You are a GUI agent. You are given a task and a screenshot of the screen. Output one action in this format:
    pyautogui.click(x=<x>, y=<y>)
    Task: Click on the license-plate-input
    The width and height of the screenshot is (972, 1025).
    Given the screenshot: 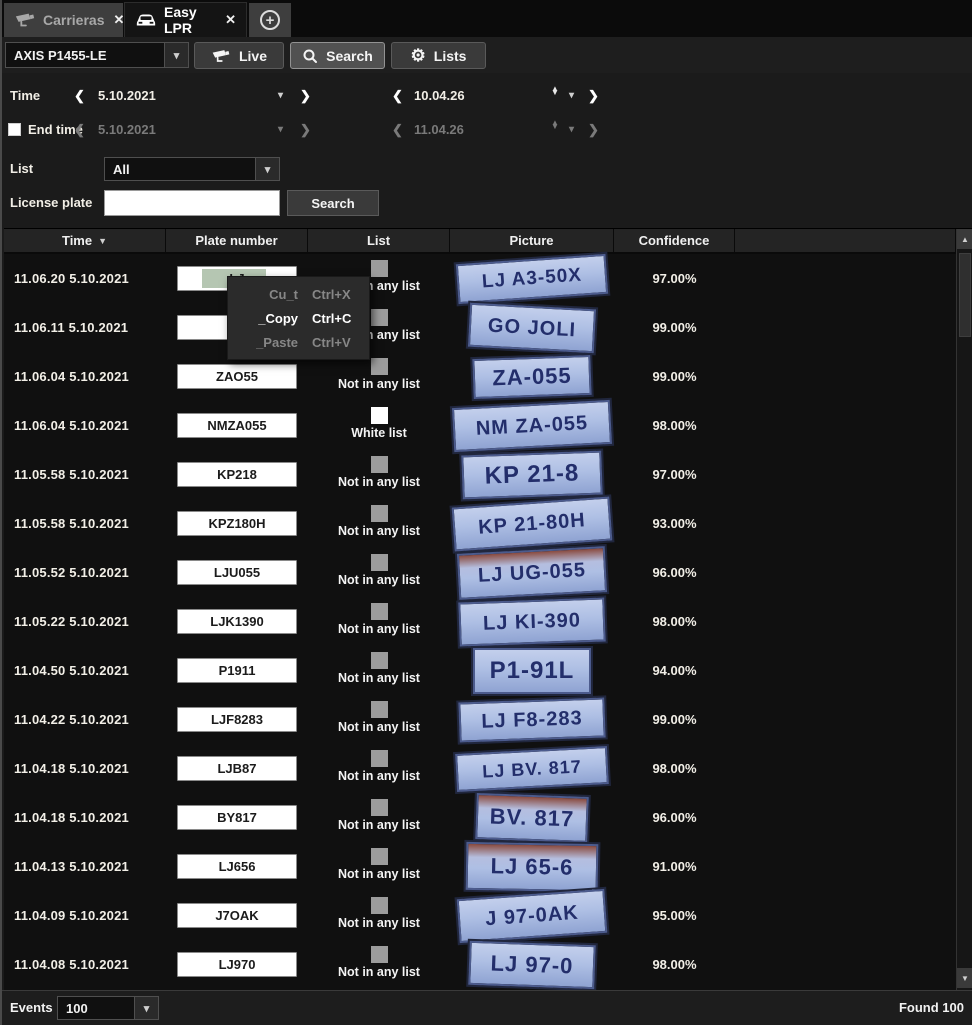 What is the action you would take?
    pyautogui.click(x=192, y=203)
    